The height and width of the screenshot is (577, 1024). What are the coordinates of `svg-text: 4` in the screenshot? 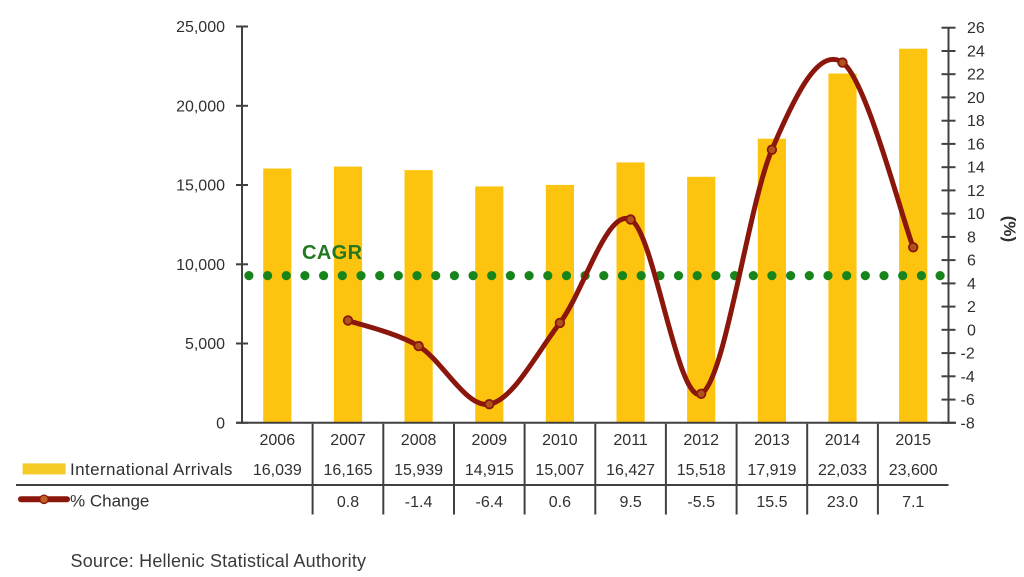 It's located at (971, 284).